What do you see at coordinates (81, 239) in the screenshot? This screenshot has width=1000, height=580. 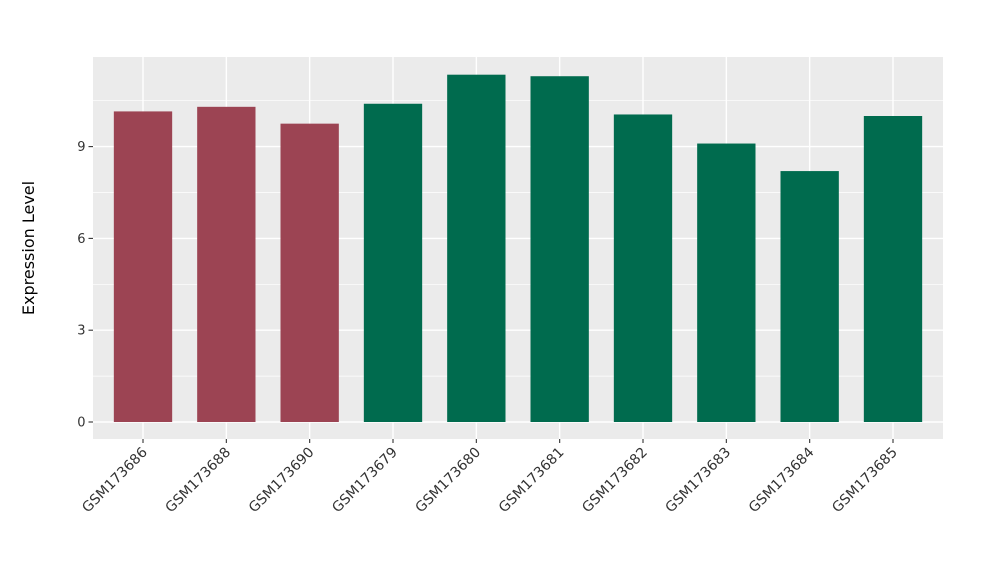 I see `y-tick-label: 6` at bounding box center [81, 239].